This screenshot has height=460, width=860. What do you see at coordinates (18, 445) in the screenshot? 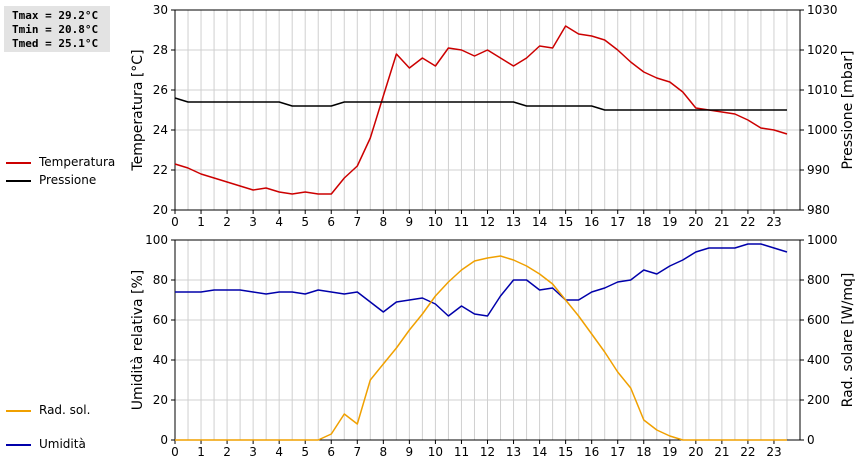
I see `legend-swatch-umidita` at bounding box center [18, 445].